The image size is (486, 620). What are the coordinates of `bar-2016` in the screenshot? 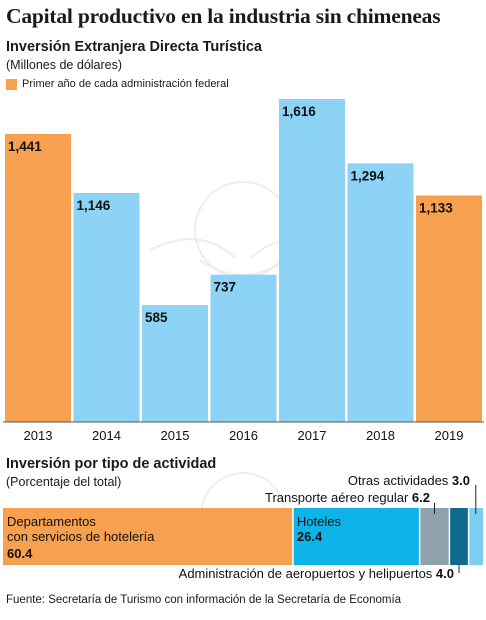 It's located at (243, 348).